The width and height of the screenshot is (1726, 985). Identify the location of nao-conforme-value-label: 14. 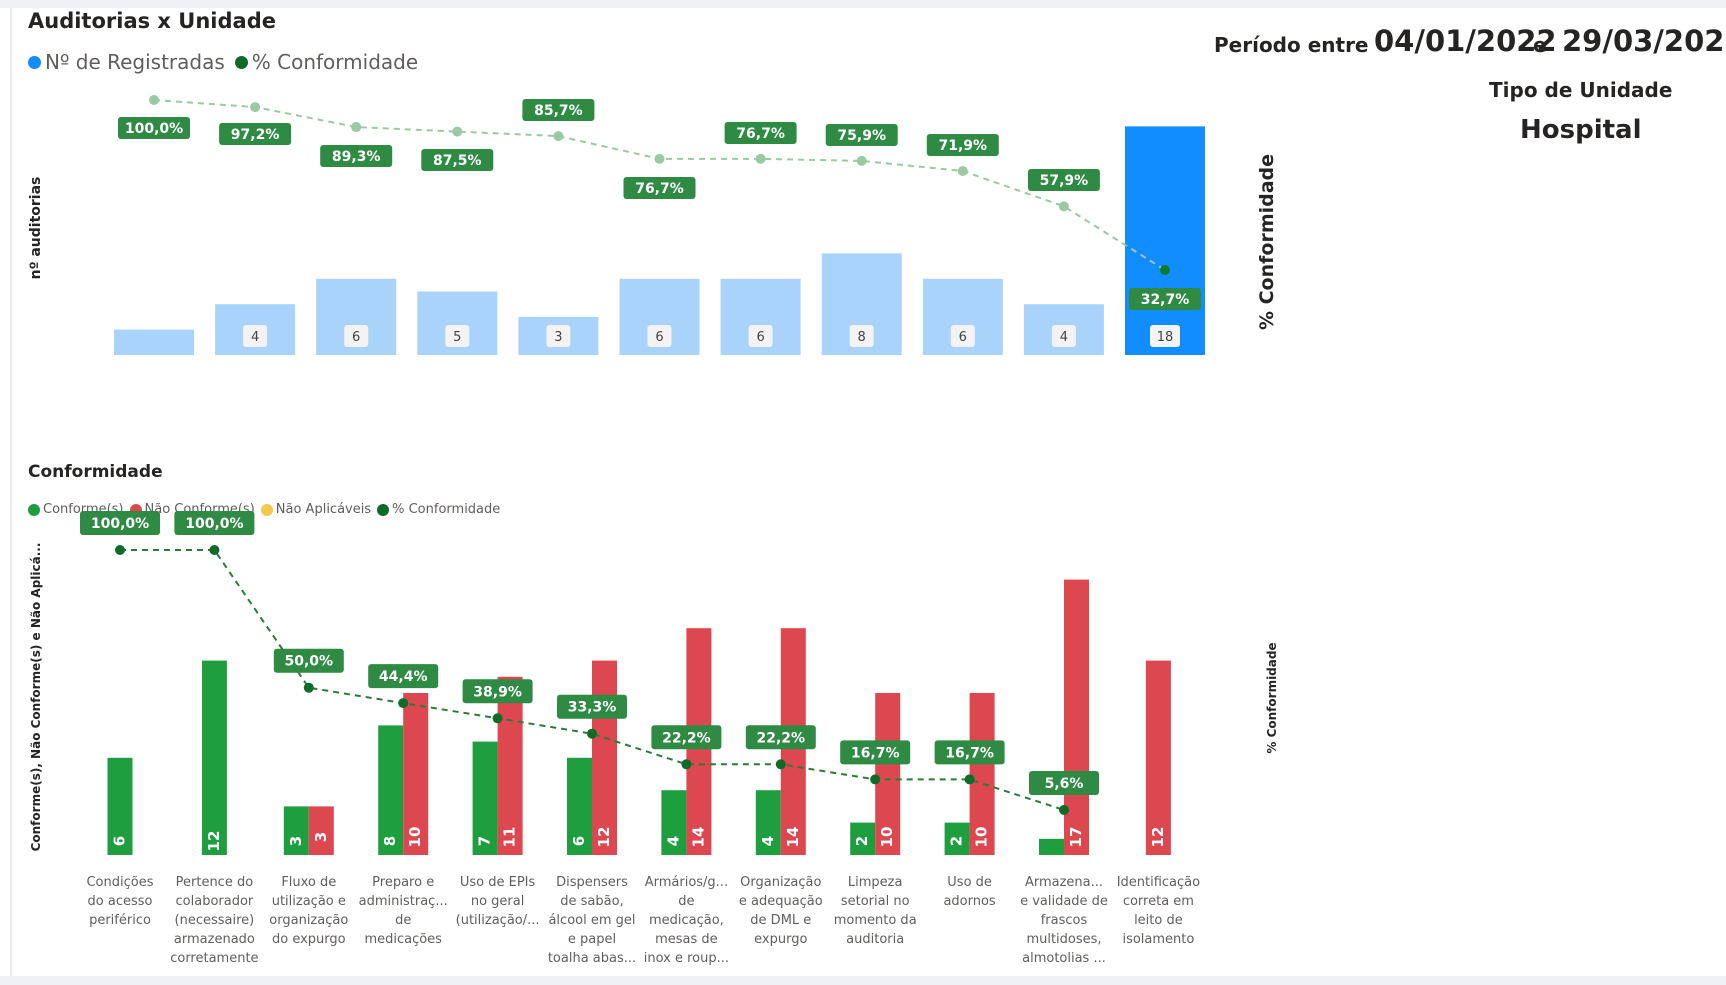
(793, 837).